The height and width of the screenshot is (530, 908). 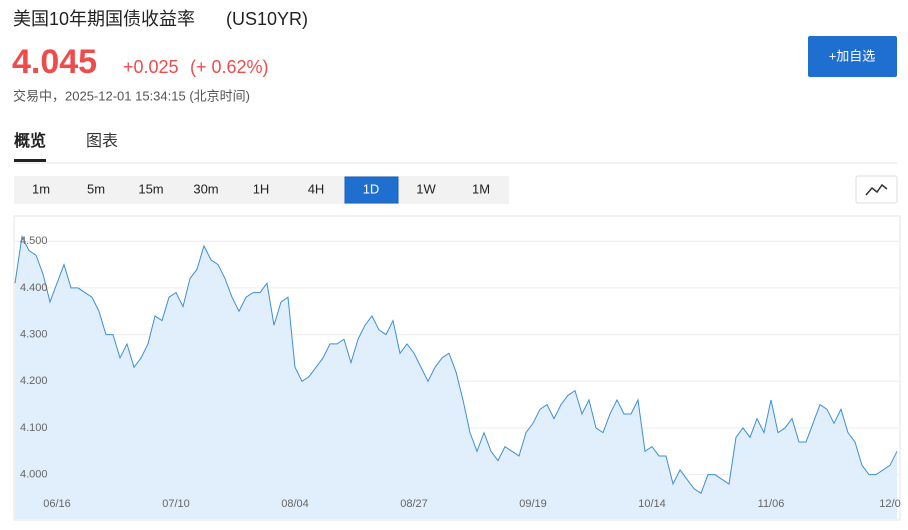 What do you see at coordinates (34, 381) in the screenshot?
I see `y-tick-label: 4.200` at bounding box center [34, 381].